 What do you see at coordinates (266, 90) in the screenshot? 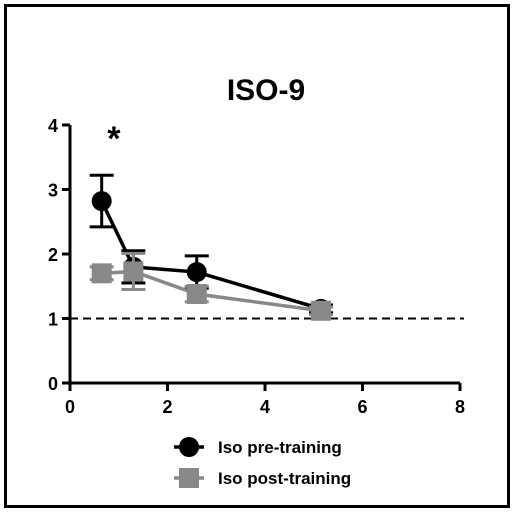
I see `chart-title: ISO-9` at bounding box center [266, 90].